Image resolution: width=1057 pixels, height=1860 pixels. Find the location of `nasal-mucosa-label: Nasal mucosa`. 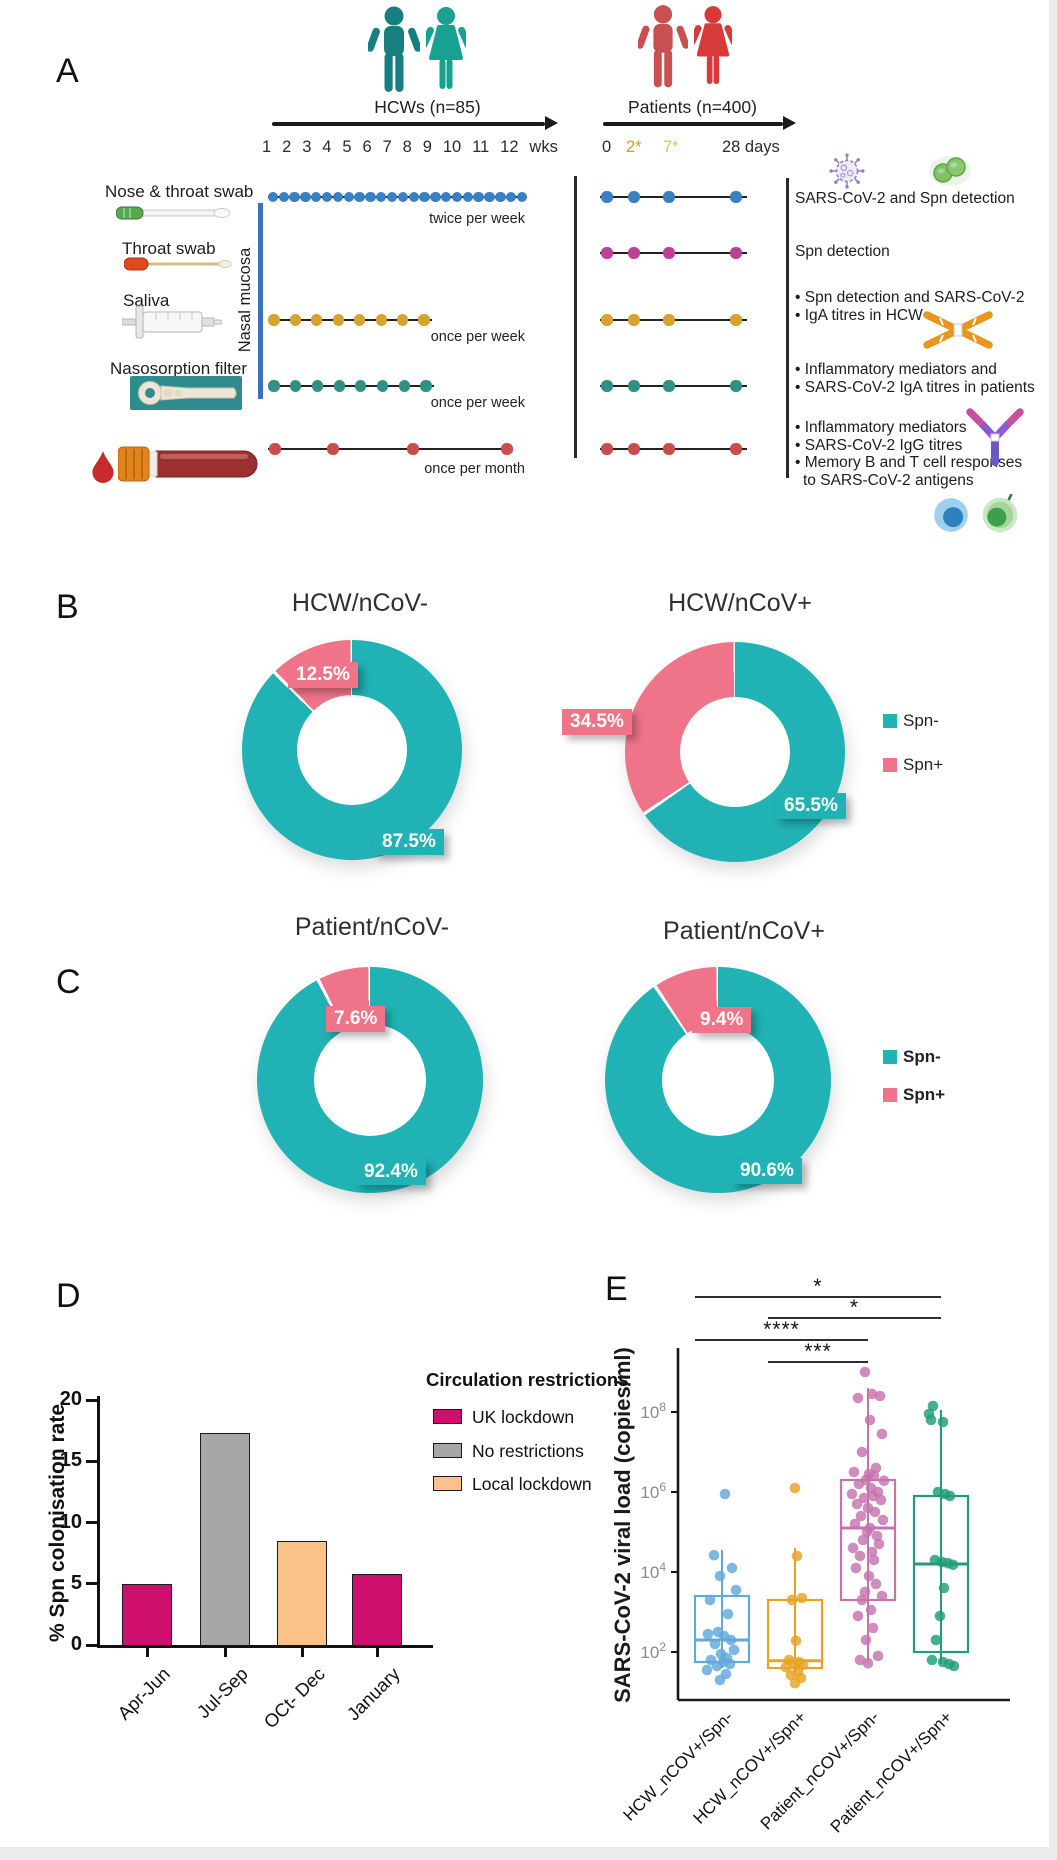

nasal-mucosa-label: Nasal mucosa is located at coordinates (245, 300).